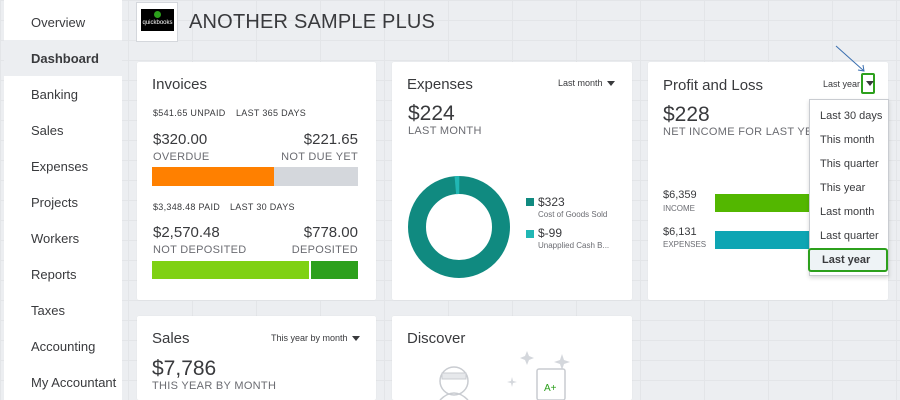 This screenshot has height=400, width=900. Describe the element at coordinates (231, 270) in the screenshot. I see `not-deposited-bar-segment` at that location.